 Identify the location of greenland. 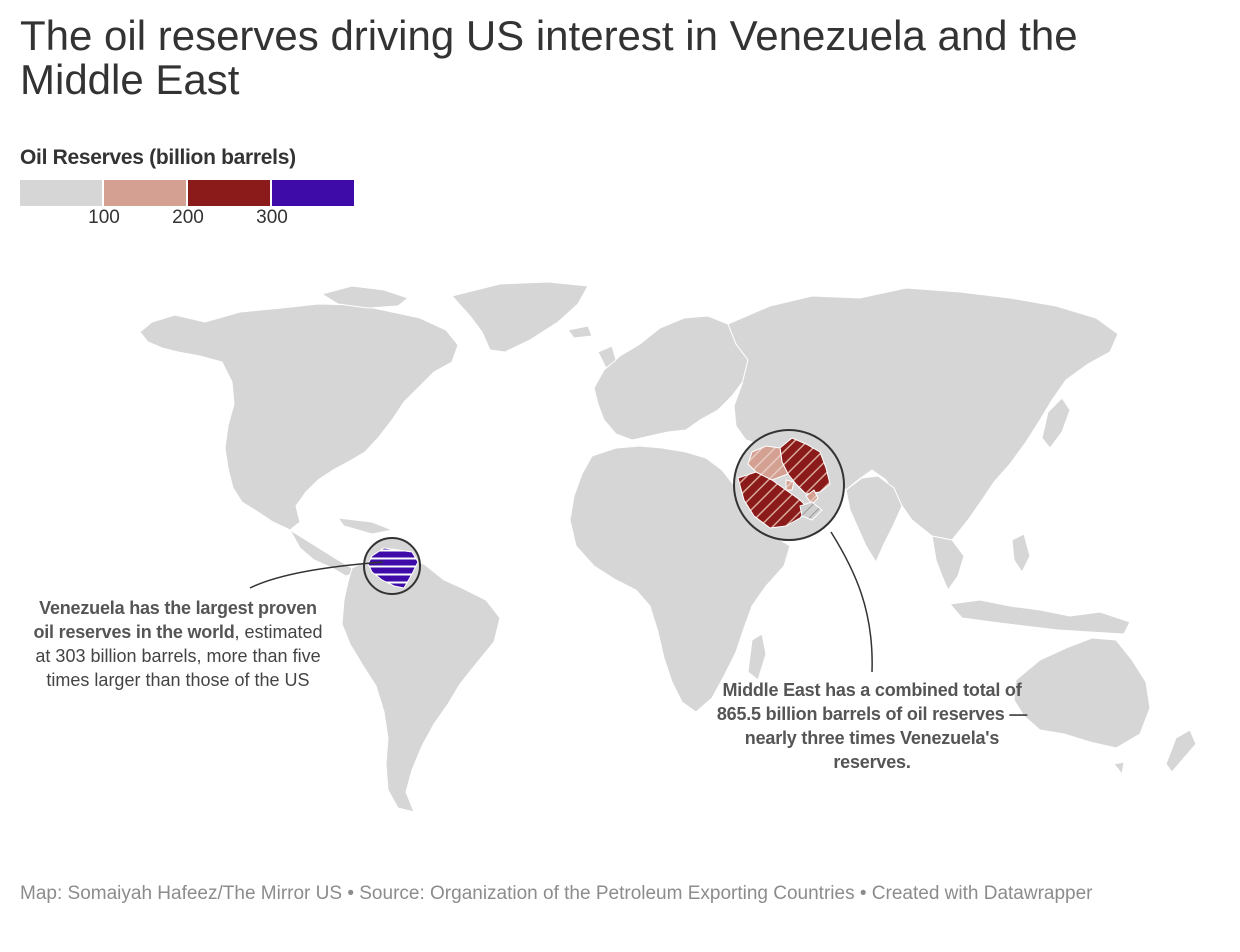
(520, 317).